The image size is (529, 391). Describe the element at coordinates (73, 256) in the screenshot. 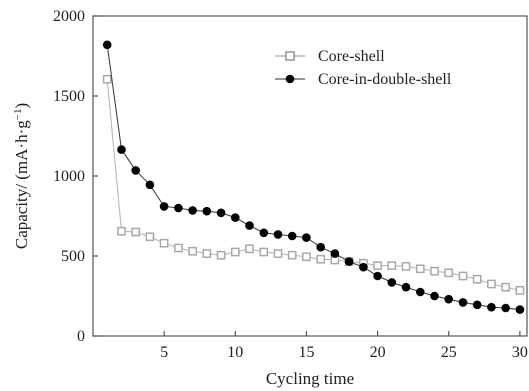

I see `y-tick-label-500: 500` at that location.